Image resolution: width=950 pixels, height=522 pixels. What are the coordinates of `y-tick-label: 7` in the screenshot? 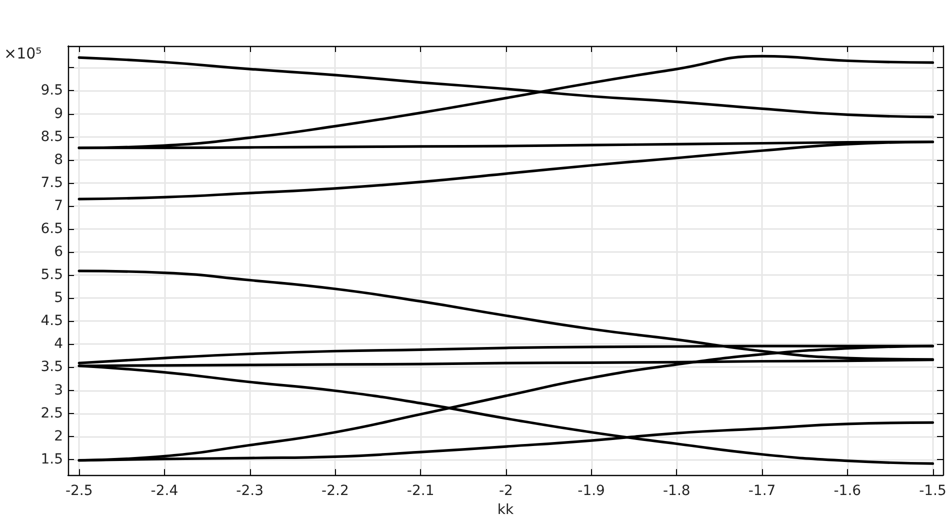 It's located at (58, 206).